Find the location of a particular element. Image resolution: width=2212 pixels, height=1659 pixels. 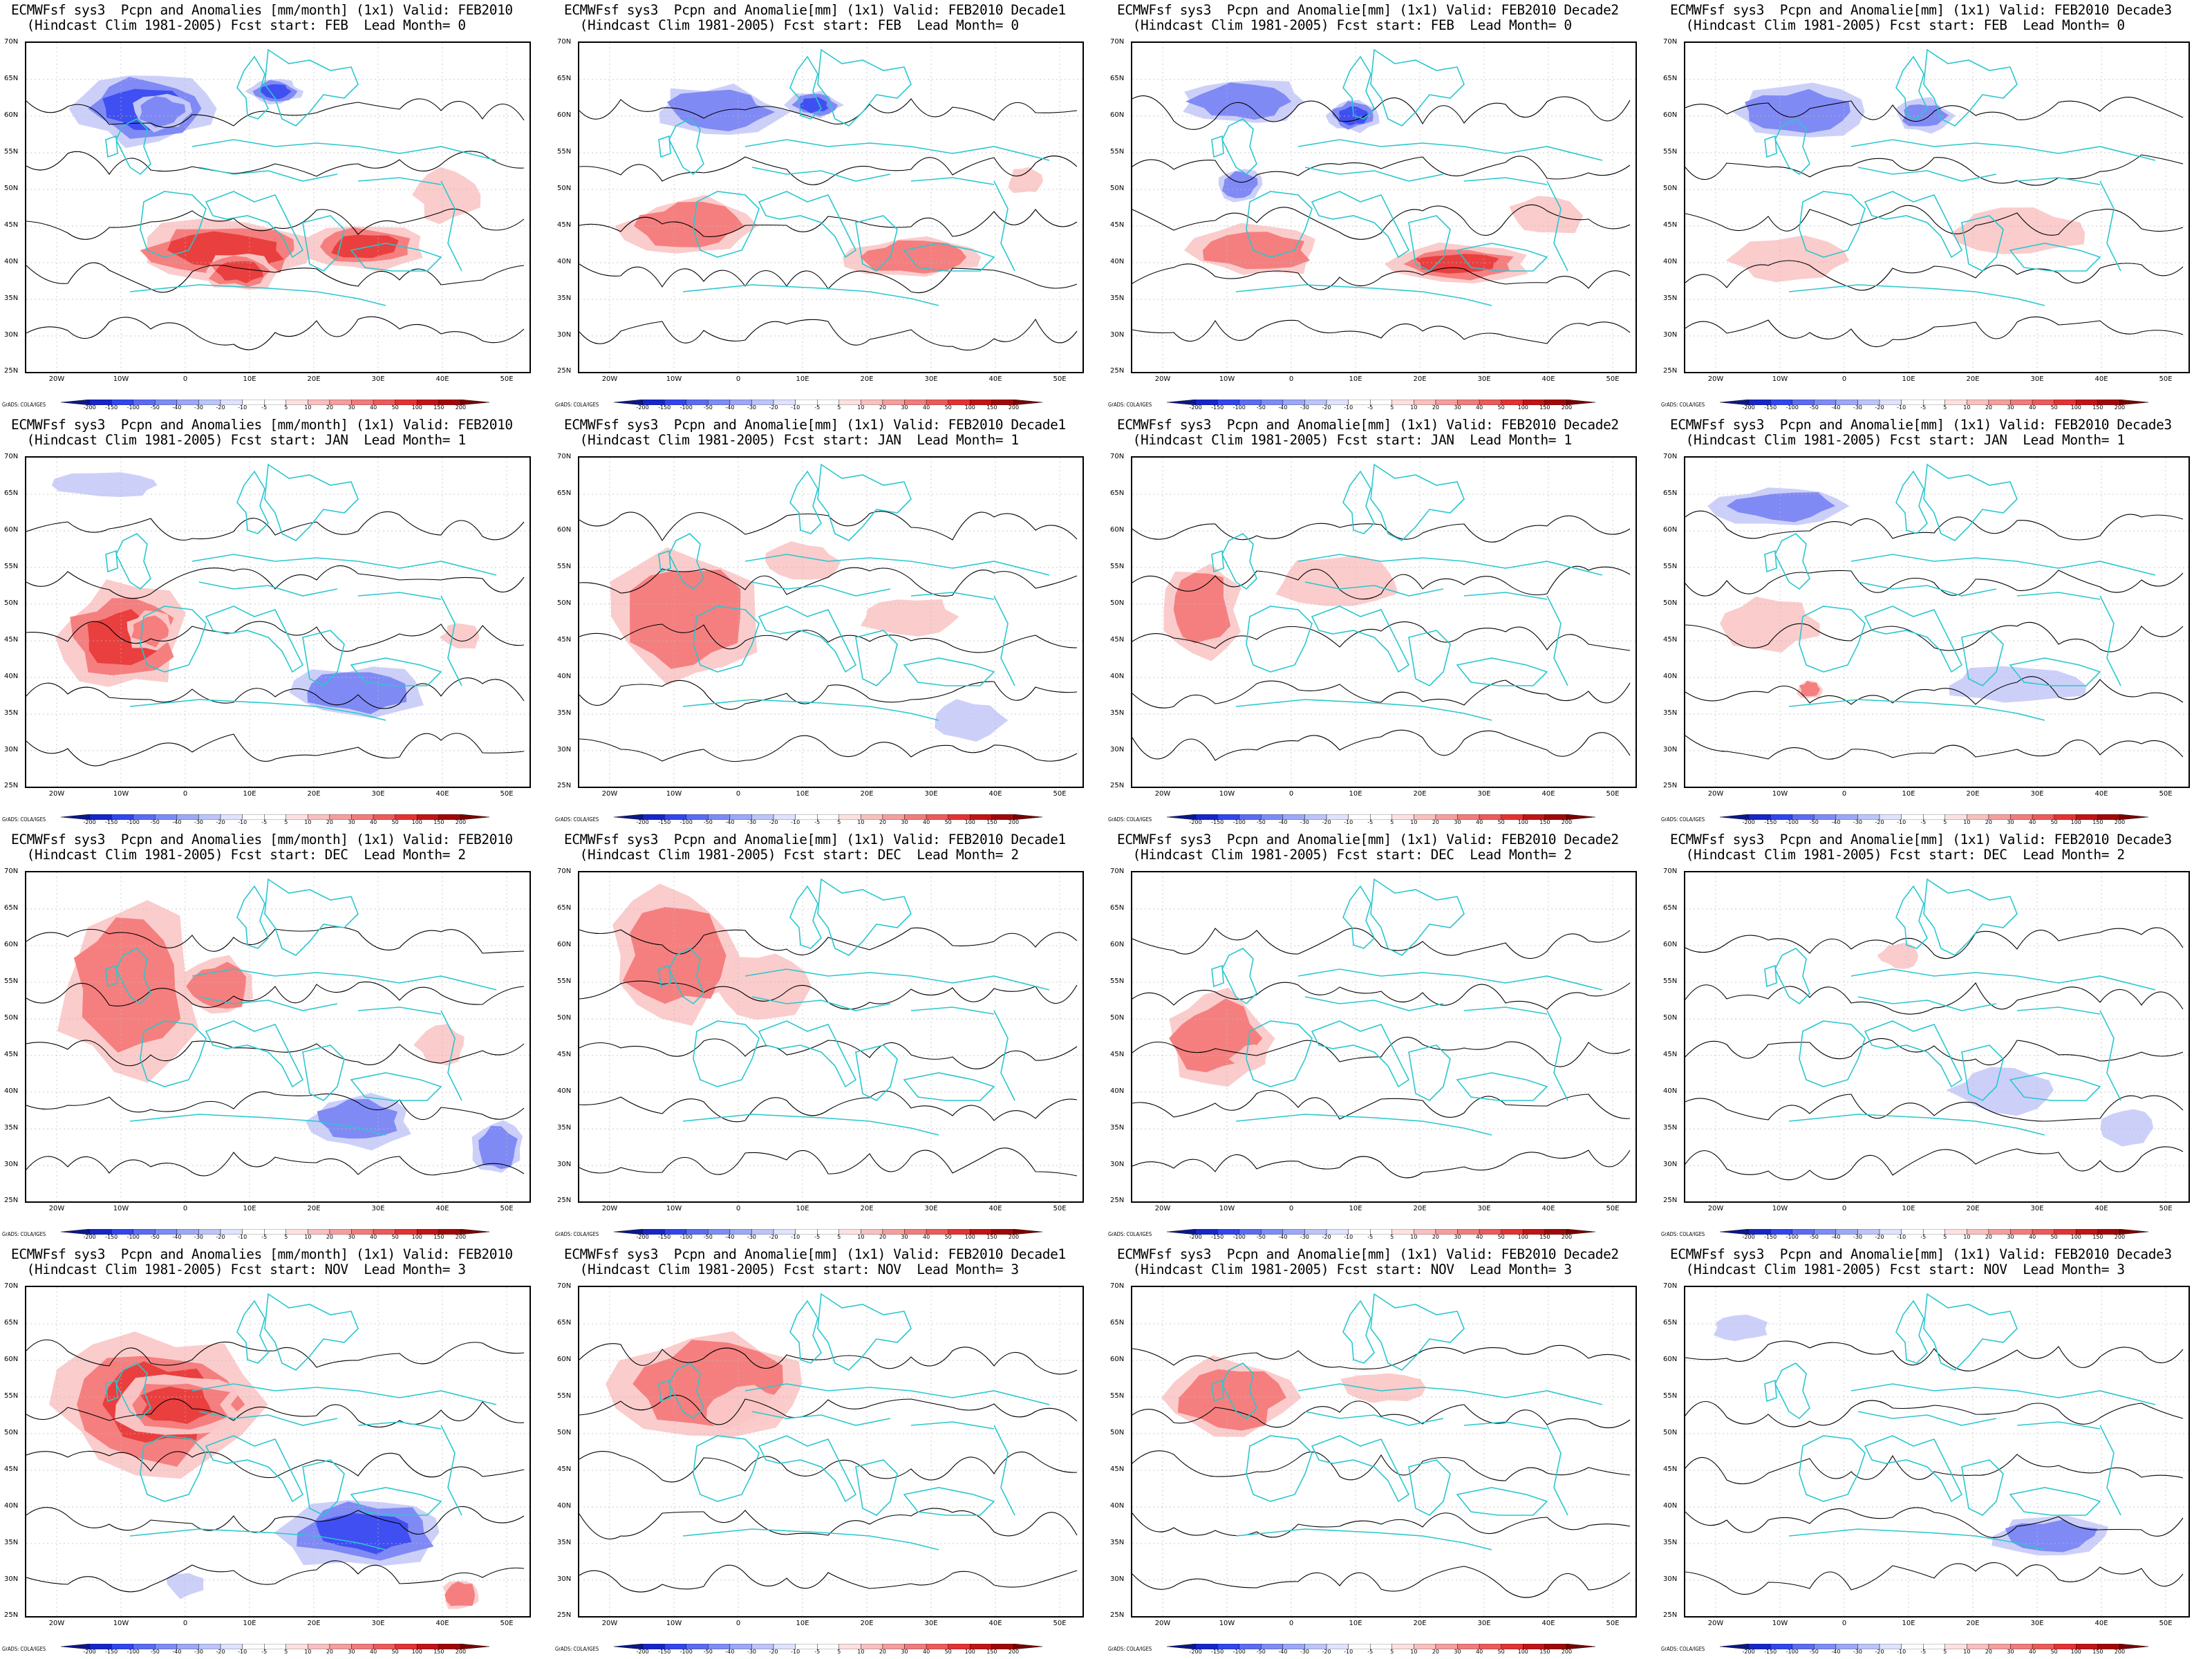

colorbar-tick-label: 40 is located at coordinates (1479, 1652).